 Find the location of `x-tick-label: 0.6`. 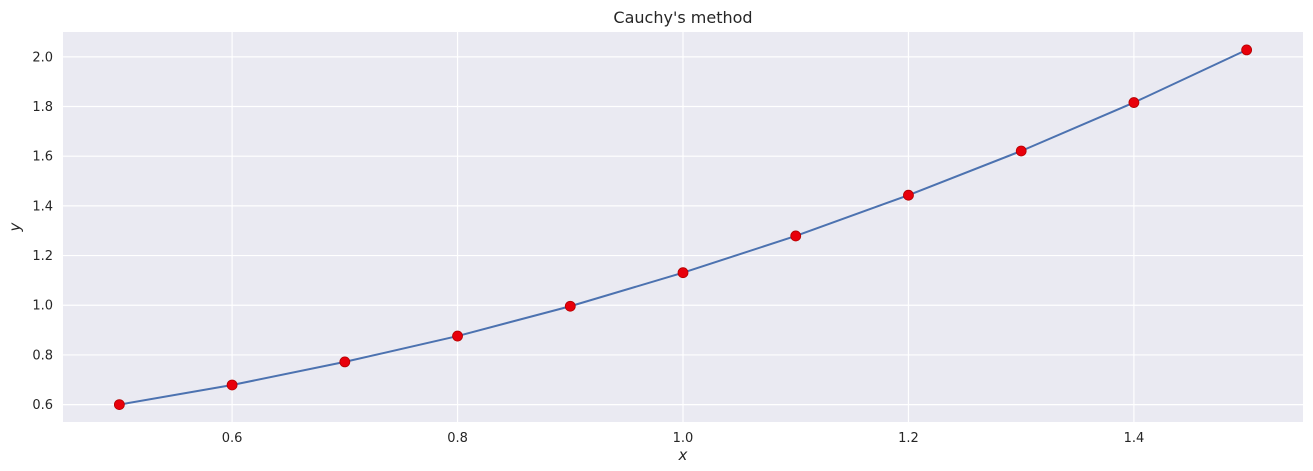

x-tick-label: 0.6 is located at coordinates (232, 438).